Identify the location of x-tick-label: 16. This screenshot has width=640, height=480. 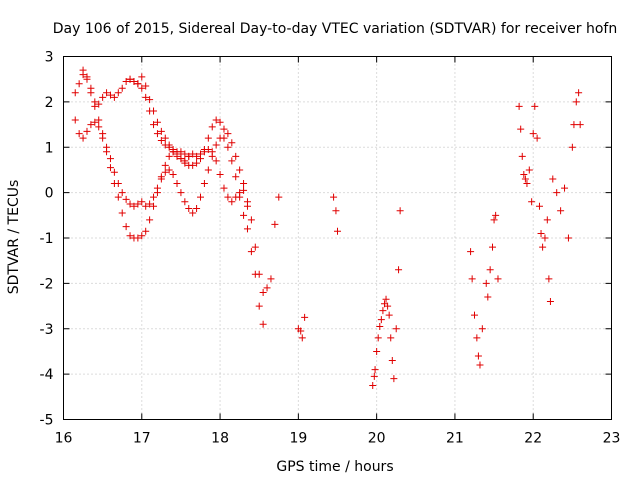
(64, 439).